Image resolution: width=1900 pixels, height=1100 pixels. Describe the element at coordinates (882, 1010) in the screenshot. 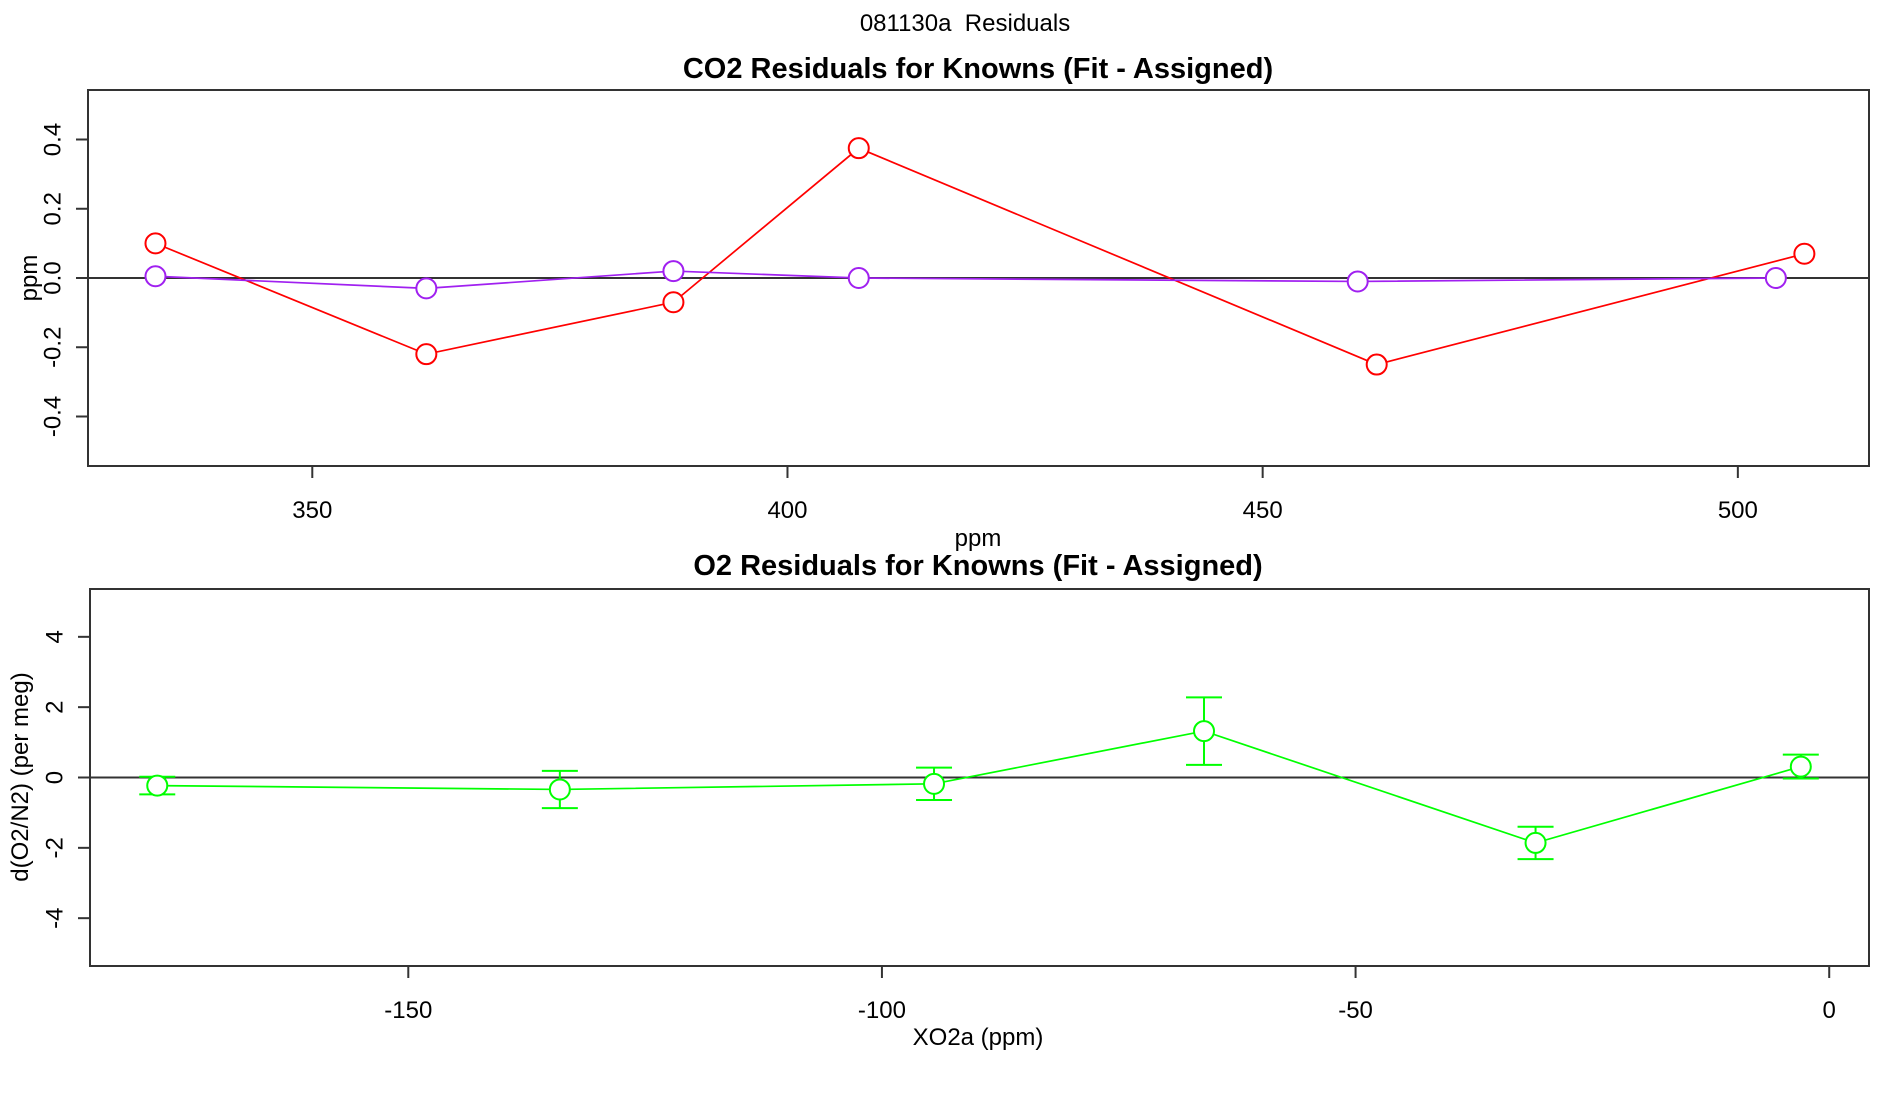

I see `o2-x-tick-label: -100` at that location.